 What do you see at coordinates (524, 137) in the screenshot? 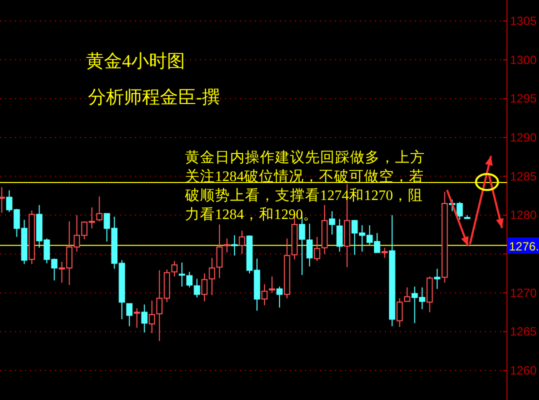
I see `y-tick-label: 1290` at bounding box center [524, 137].